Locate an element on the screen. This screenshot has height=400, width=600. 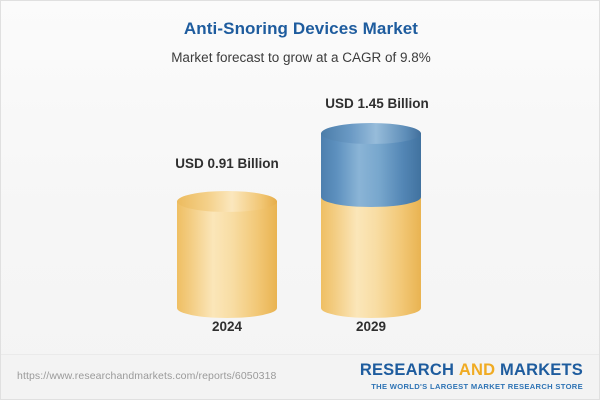
bar-2024-base-ellipse is located at coordinates (227, 308).